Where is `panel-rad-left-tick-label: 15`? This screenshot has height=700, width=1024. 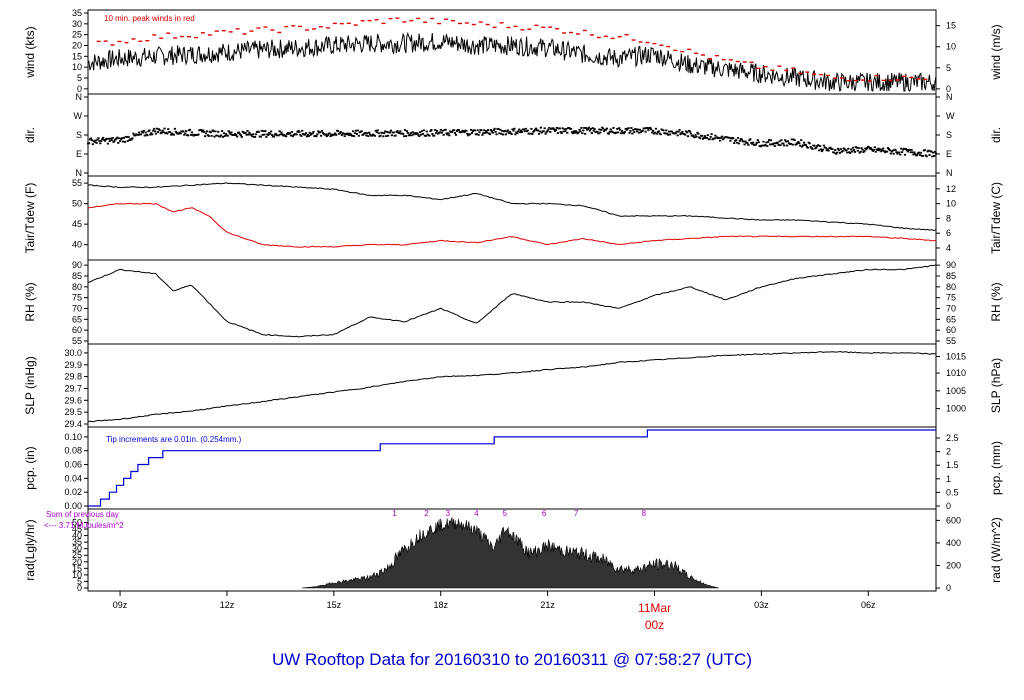 panel-rad-left-tick-label: 15 is located at coordinates (77, 568).